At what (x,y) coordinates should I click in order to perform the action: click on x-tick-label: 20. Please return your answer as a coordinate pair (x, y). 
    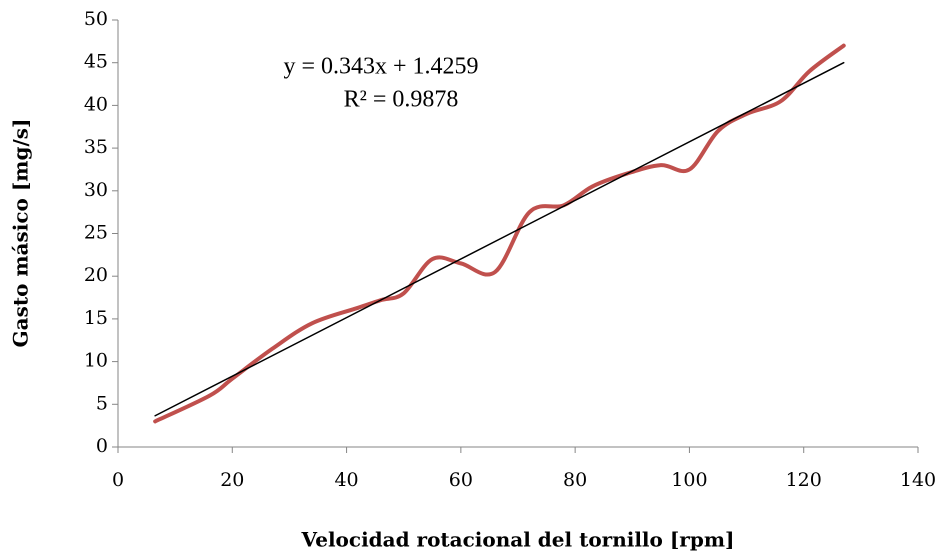
    Looking at the image, I should click on (232, 480).